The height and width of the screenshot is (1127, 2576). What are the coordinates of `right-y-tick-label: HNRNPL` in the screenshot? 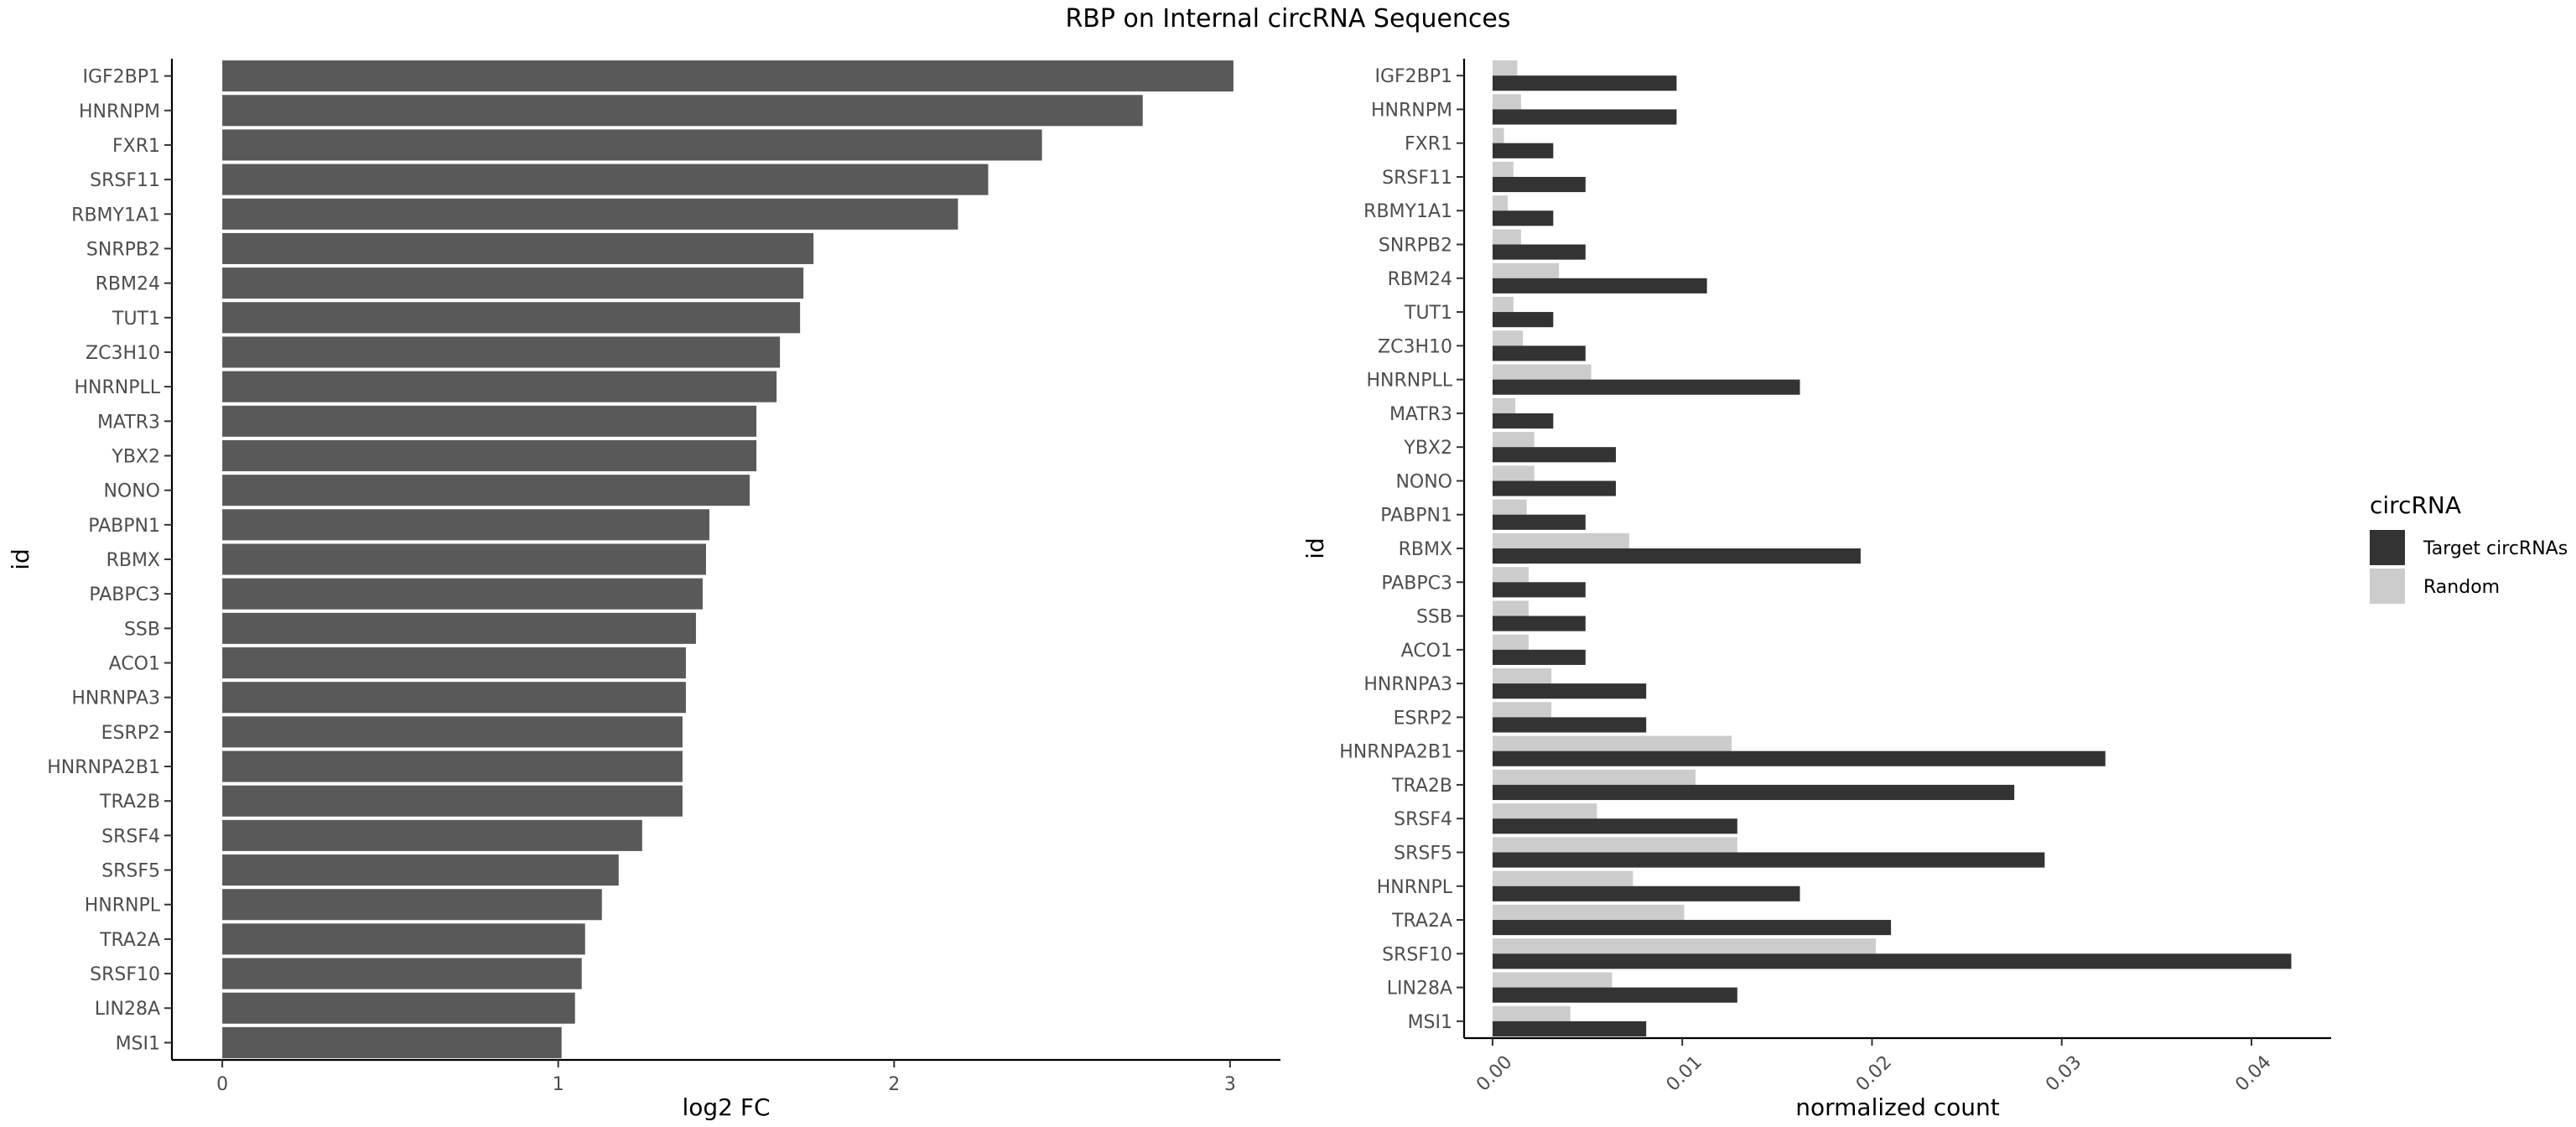 It's located at (1415, 887).